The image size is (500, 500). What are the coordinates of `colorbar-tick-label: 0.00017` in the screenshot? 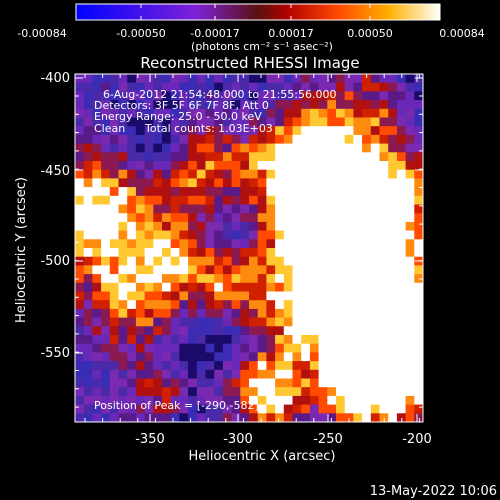 It's located at (291, 33).